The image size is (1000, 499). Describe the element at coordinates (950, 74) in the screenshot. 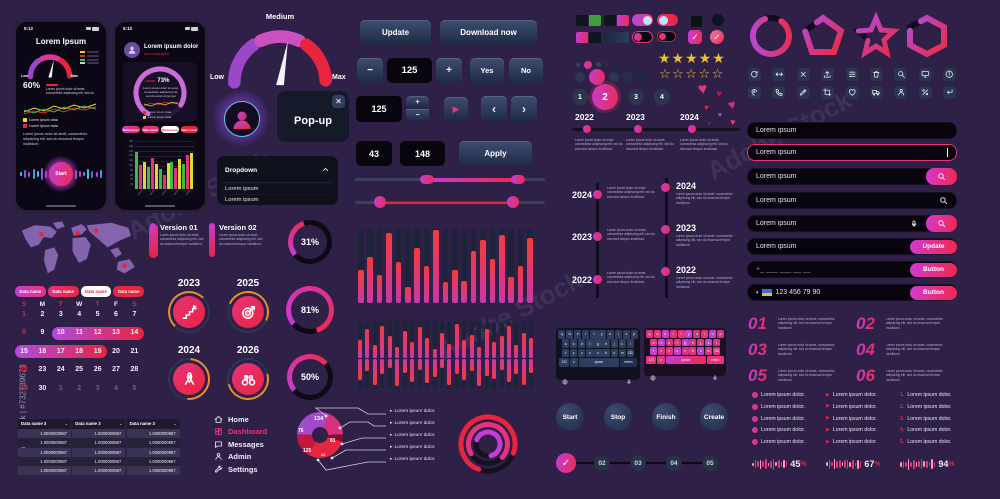

I see `info-button` at that location.